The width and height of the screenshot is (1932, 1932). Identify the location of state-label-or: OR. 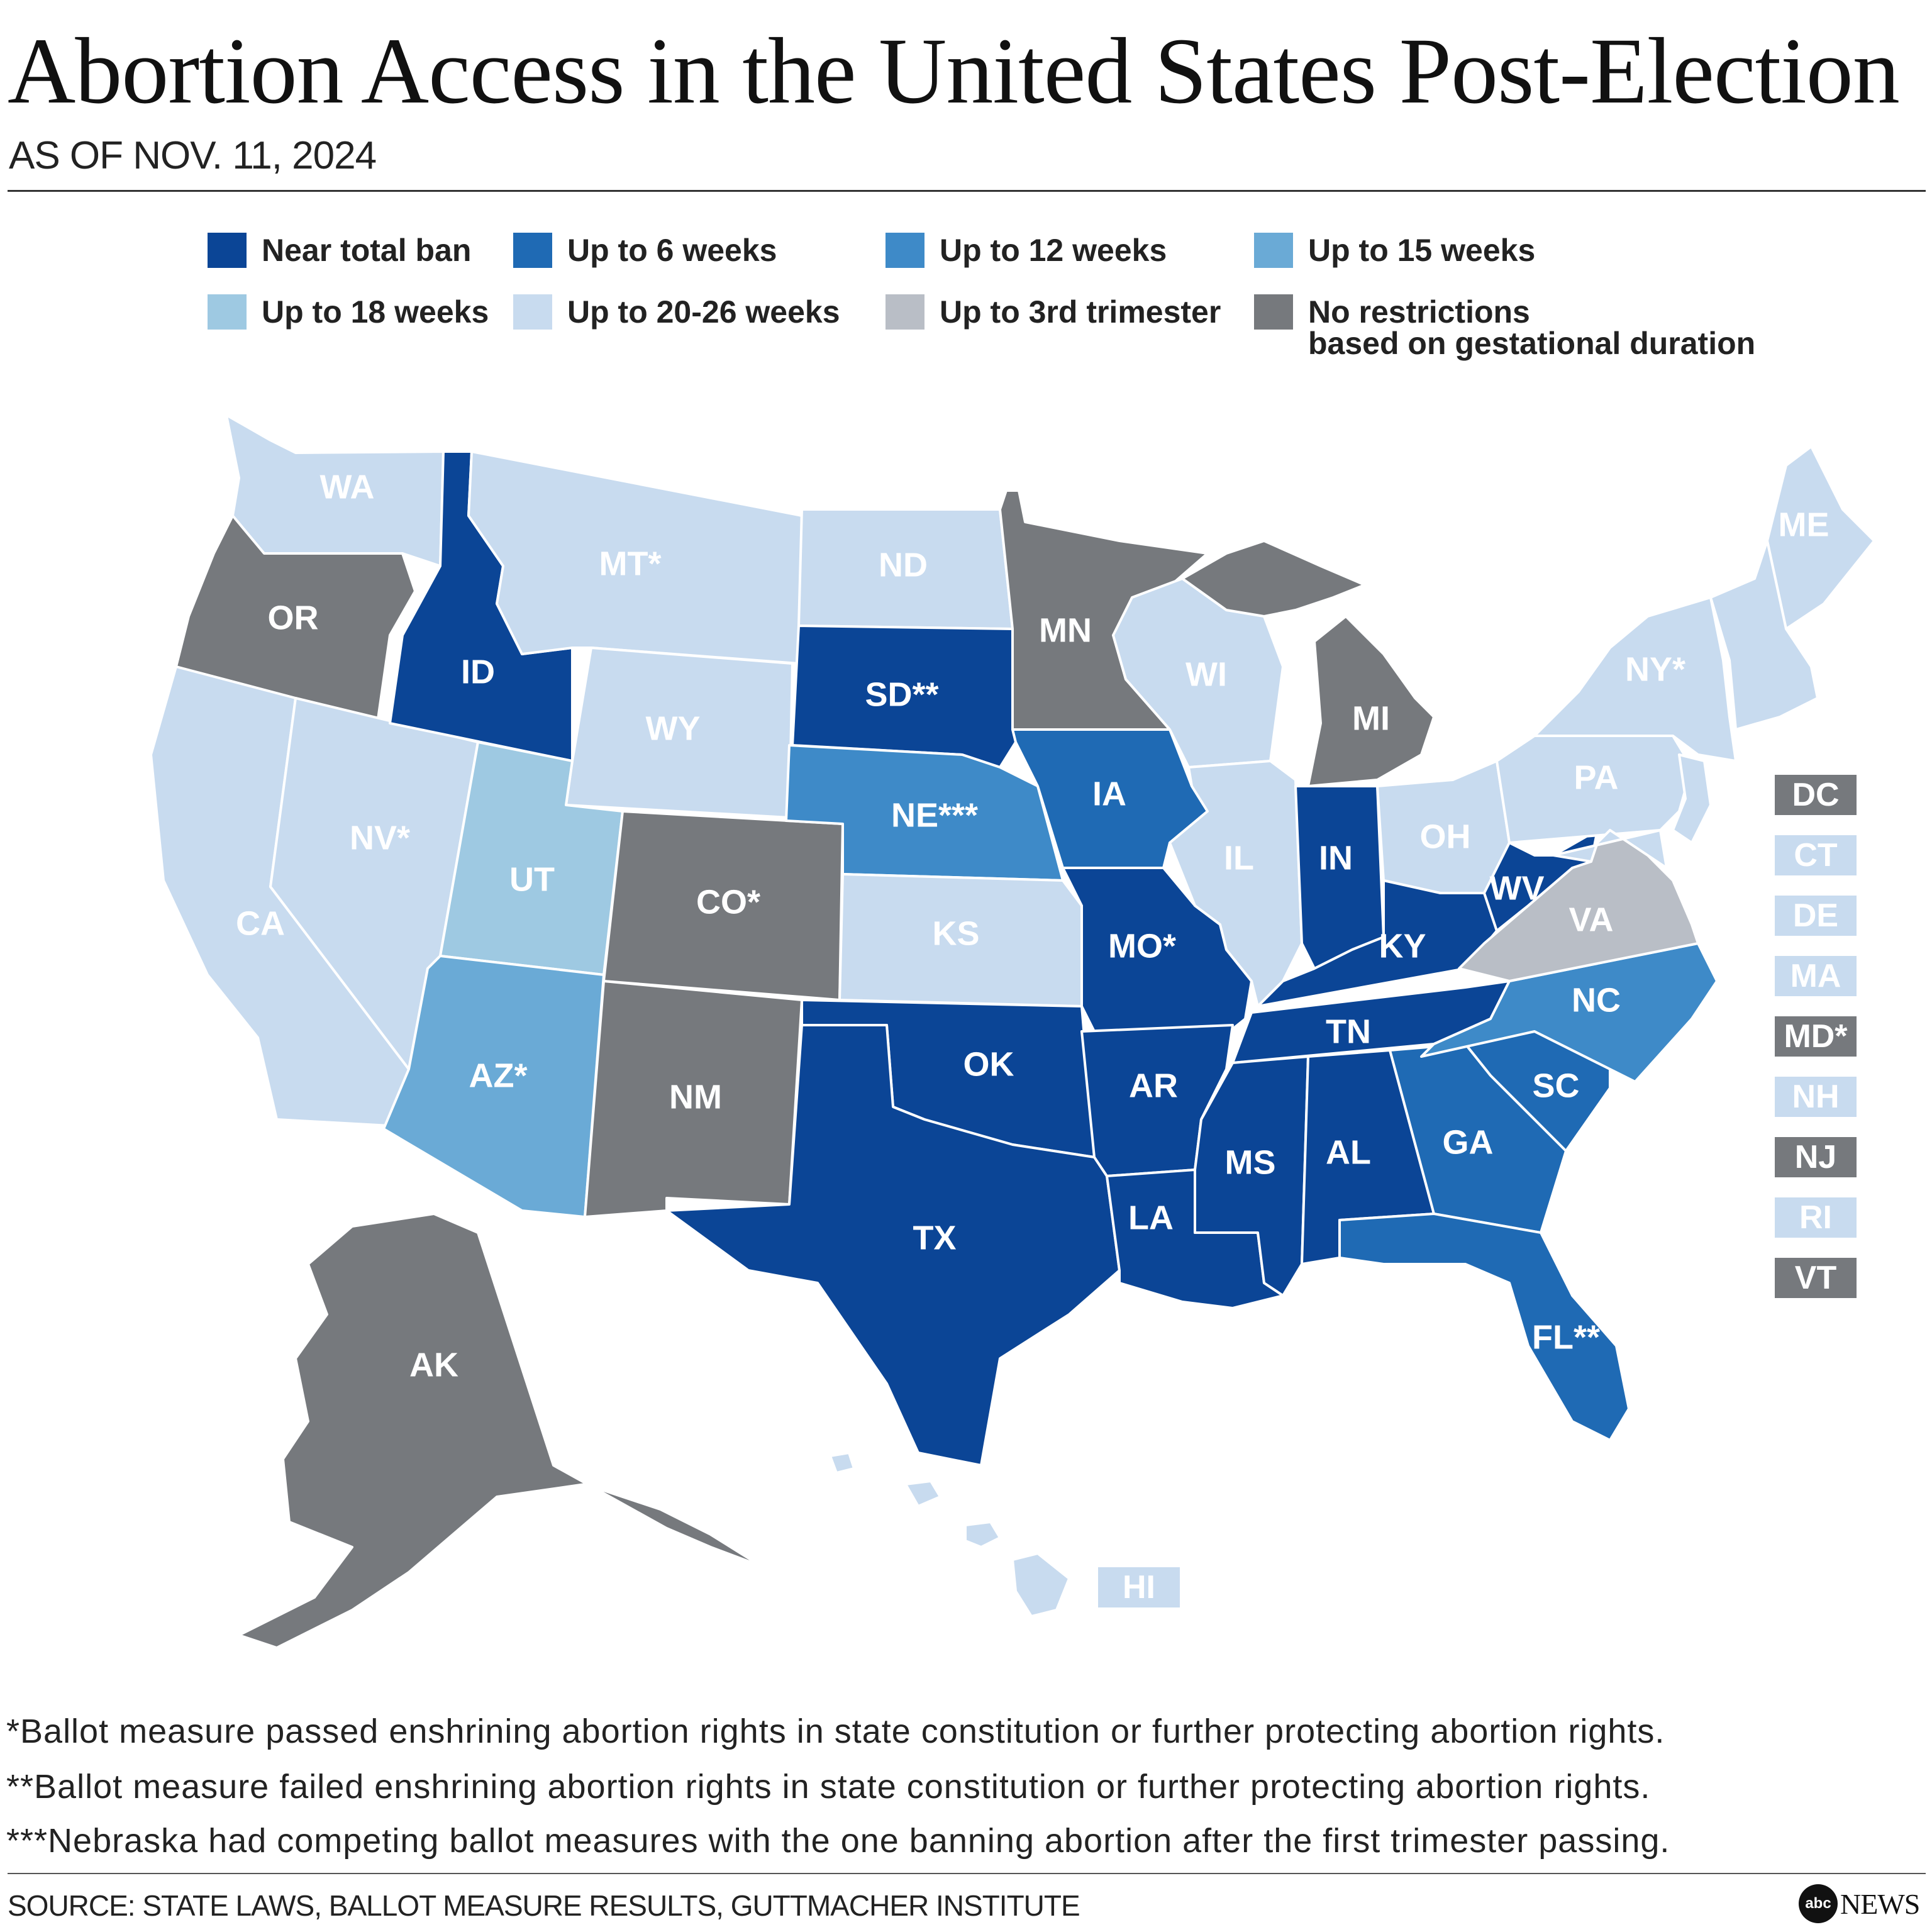
(293, 617).